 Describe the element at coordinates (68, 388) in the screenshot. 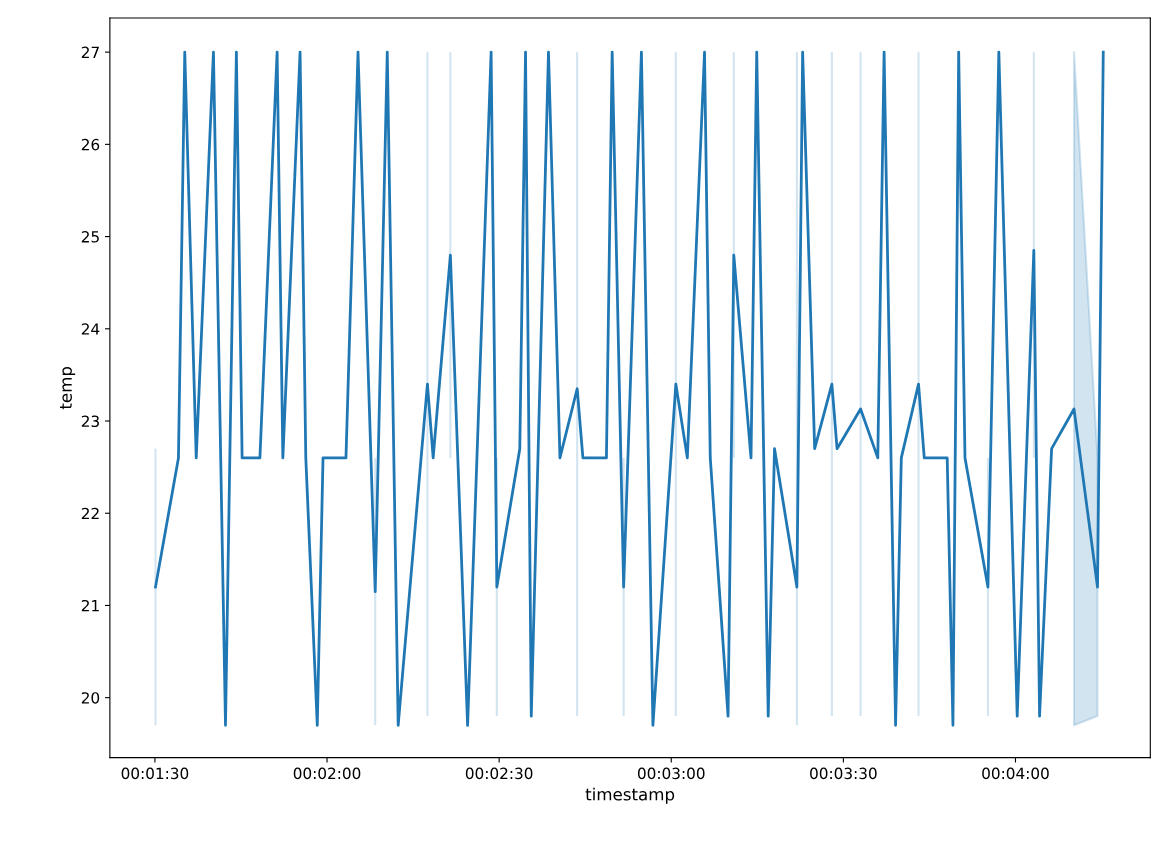

I see `y-axis-title: temp` at that location.